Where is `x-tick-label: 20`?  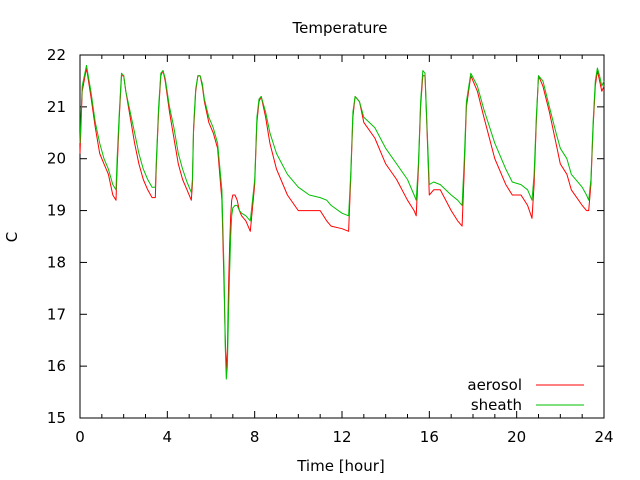 x-tick-label: 20 is located at coordinates (516, 437).